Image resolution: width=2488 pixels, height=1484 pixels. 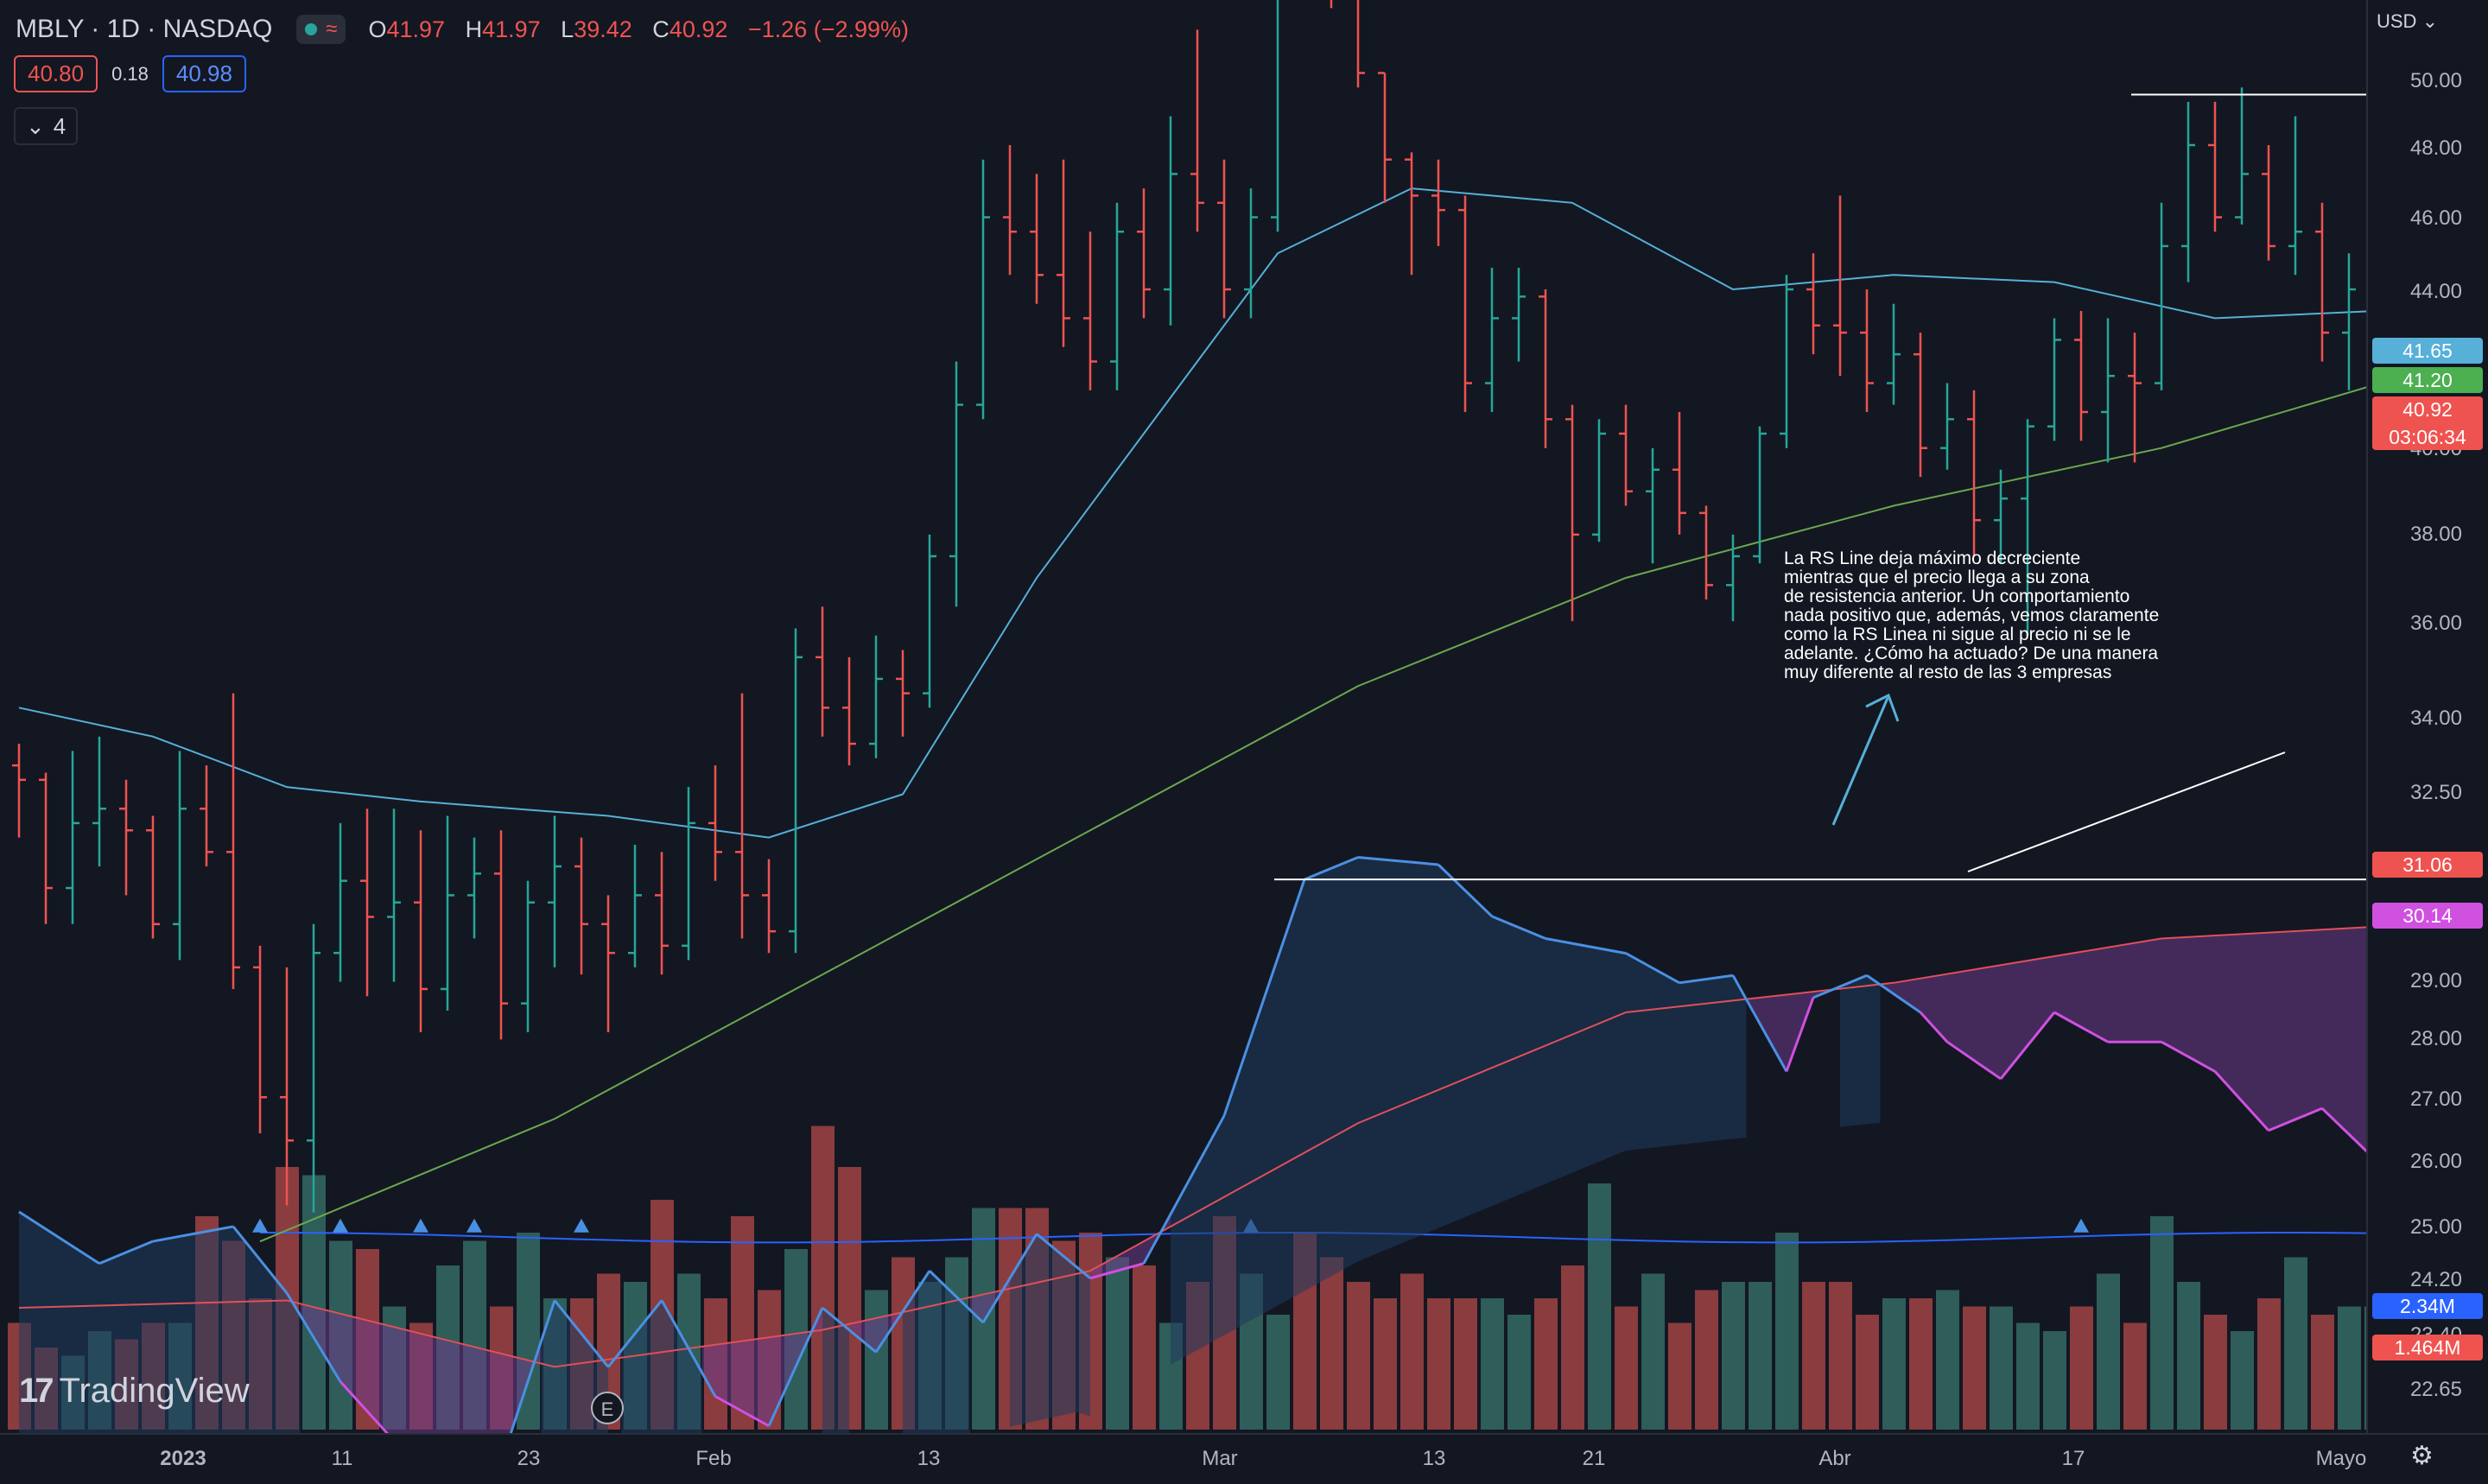 I want to click on y-tick-label: 36.00, so click(x=2436, y=623).